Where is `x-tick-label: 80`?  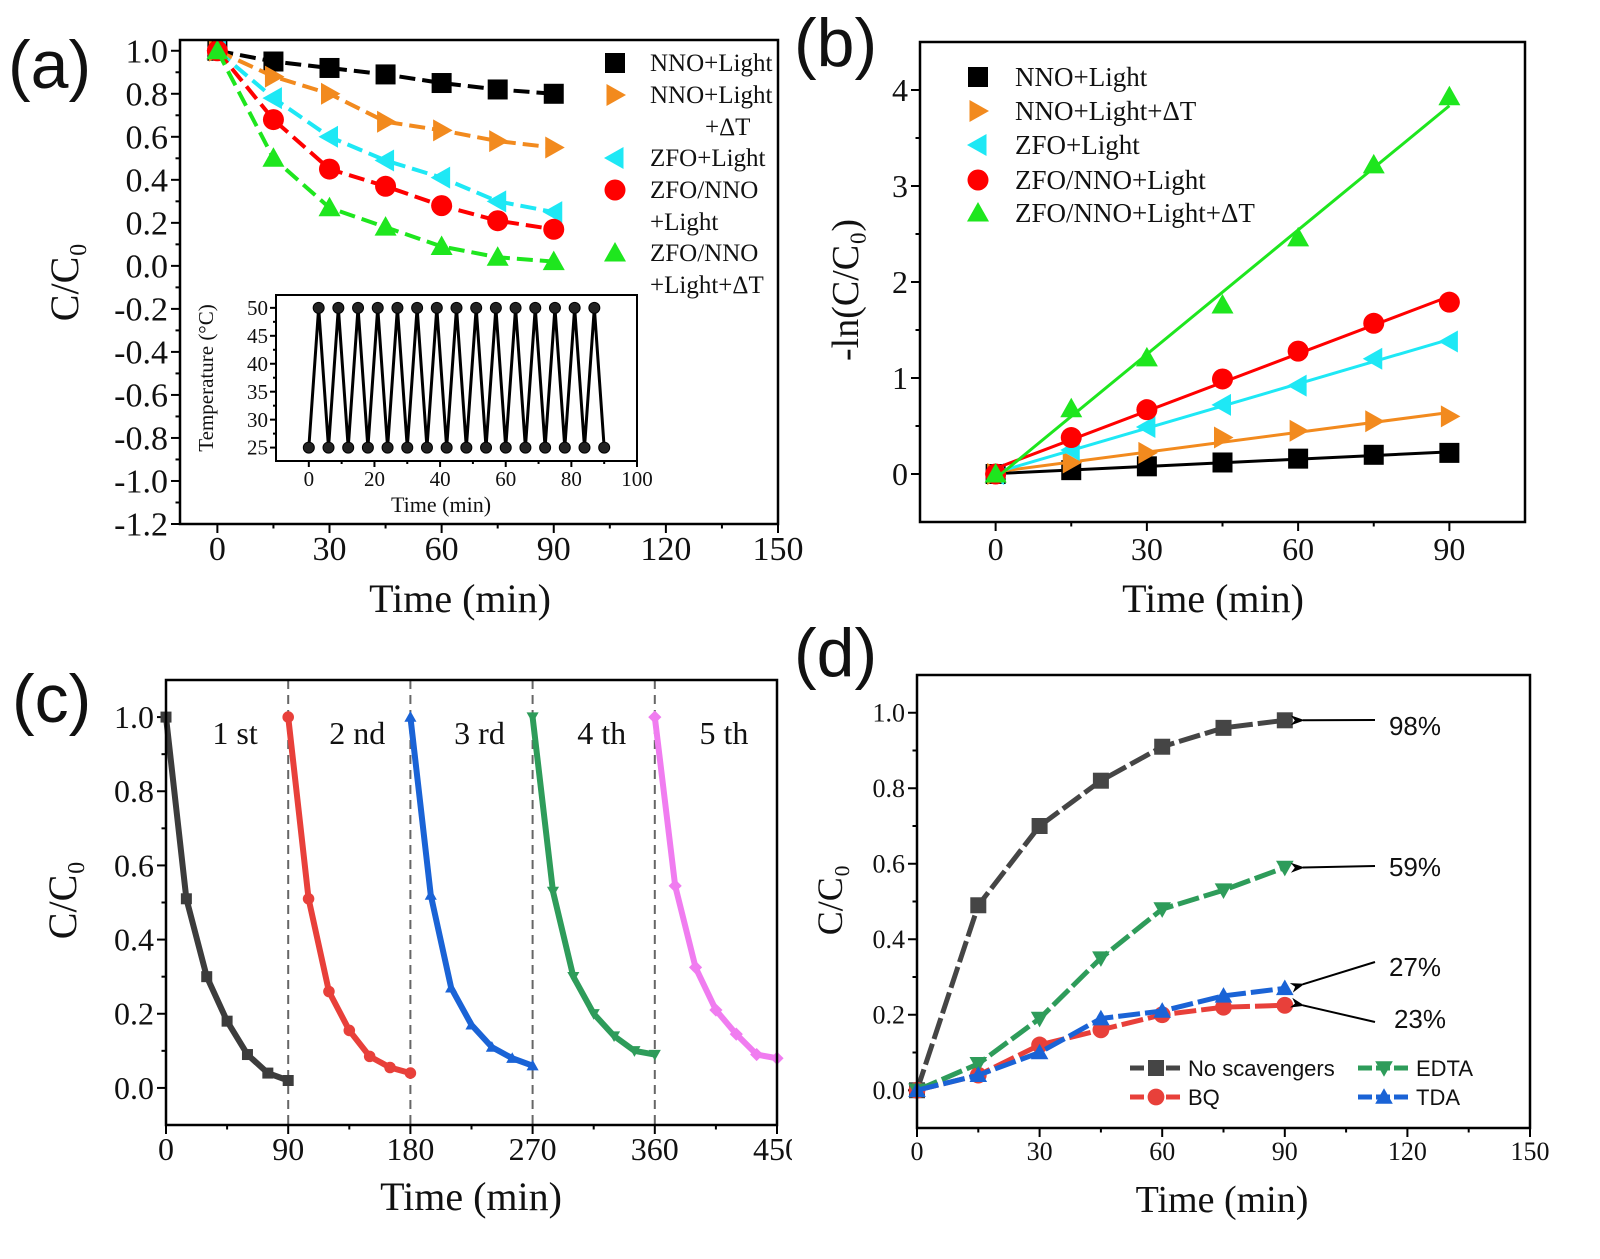 x-tick-label: 80 is located at coordinates (571, 479).